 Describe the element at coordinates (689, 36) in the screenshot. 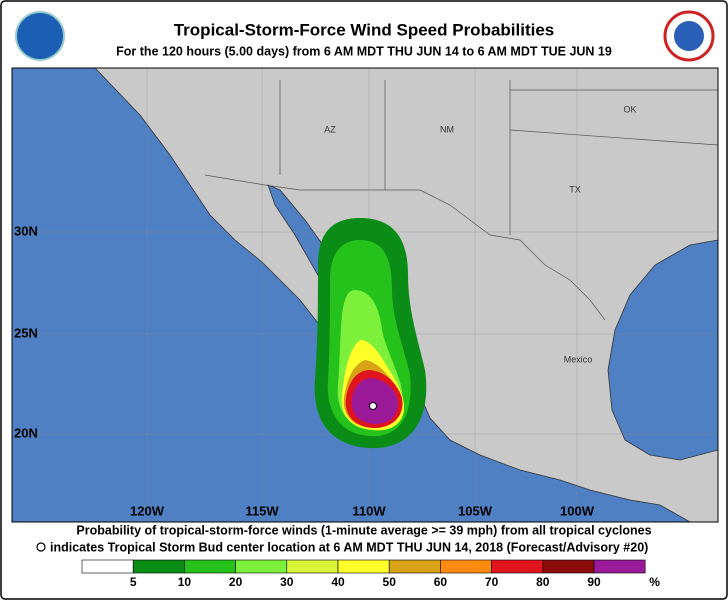

I see `nws-logo-inner` at that location.